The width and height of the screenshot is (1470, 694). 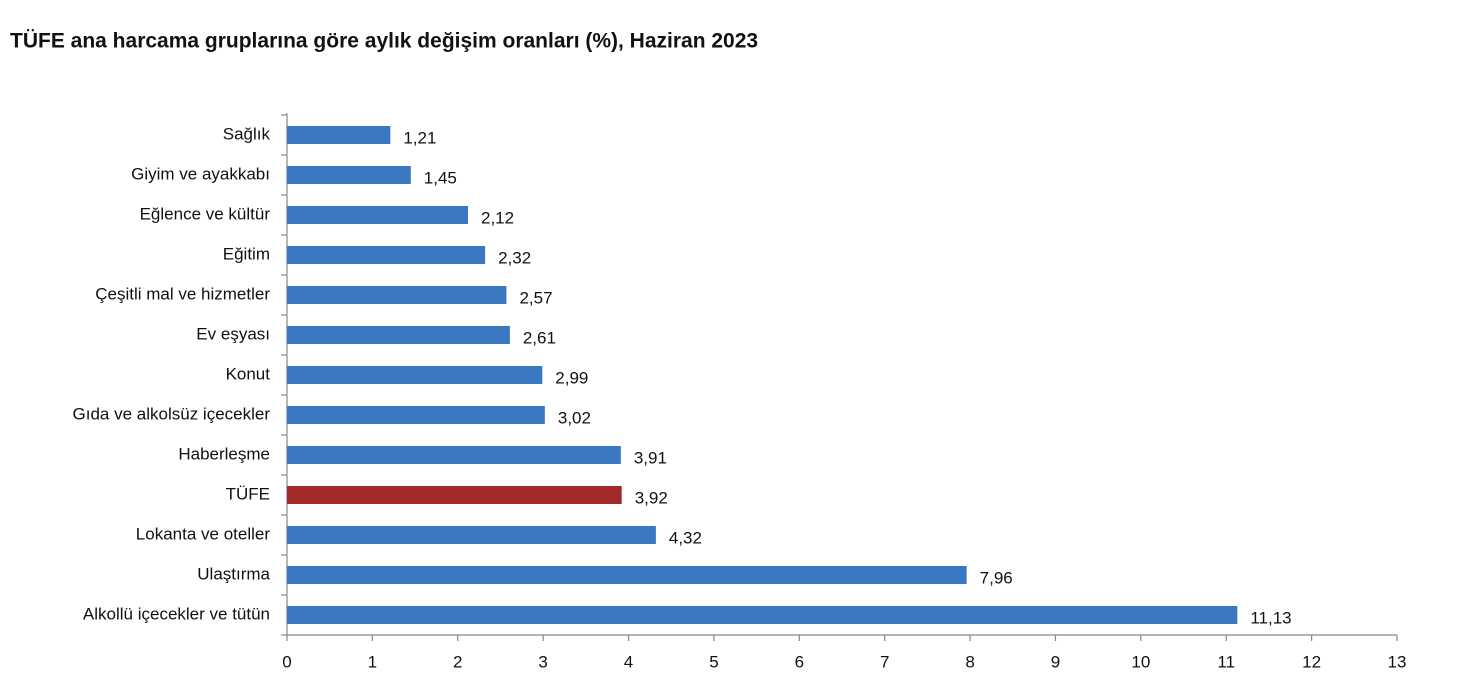 I want to click on value-label: 3,91, so click(x=650, y=457).